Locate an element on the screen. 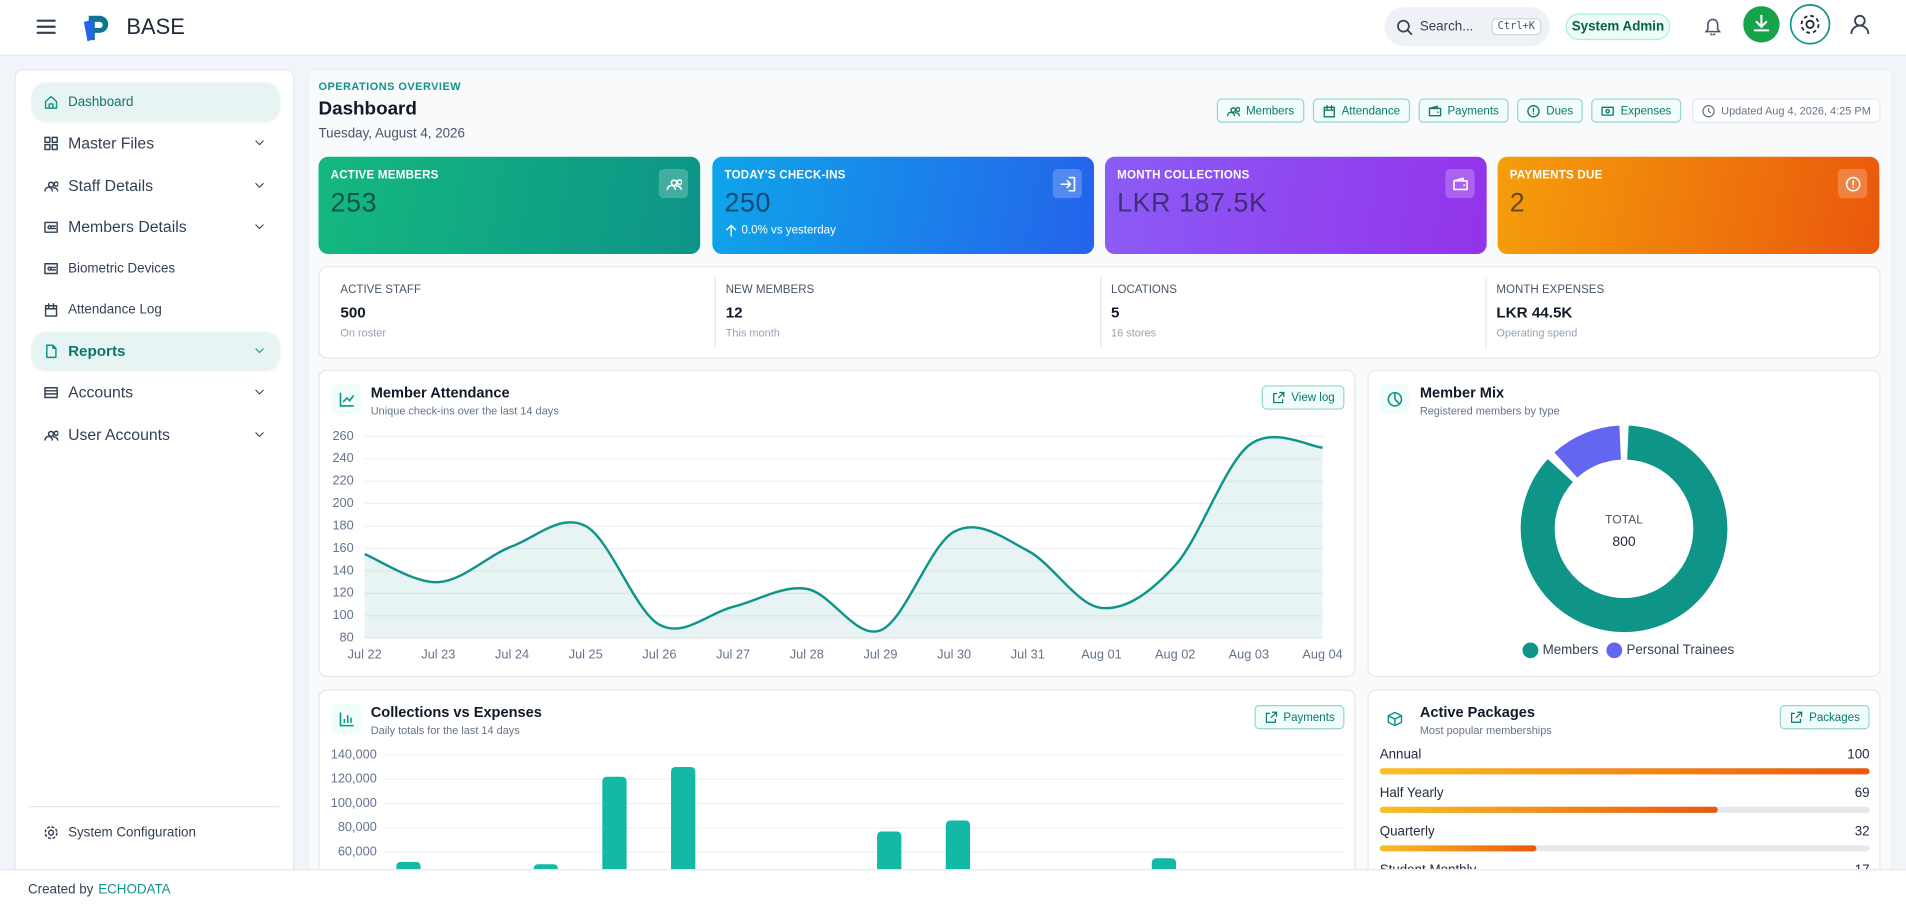 The height and width of the screenshot is (908, 1906). stat: ACTIVE STAFF 500 On roster is located at coordinates (380, 311).